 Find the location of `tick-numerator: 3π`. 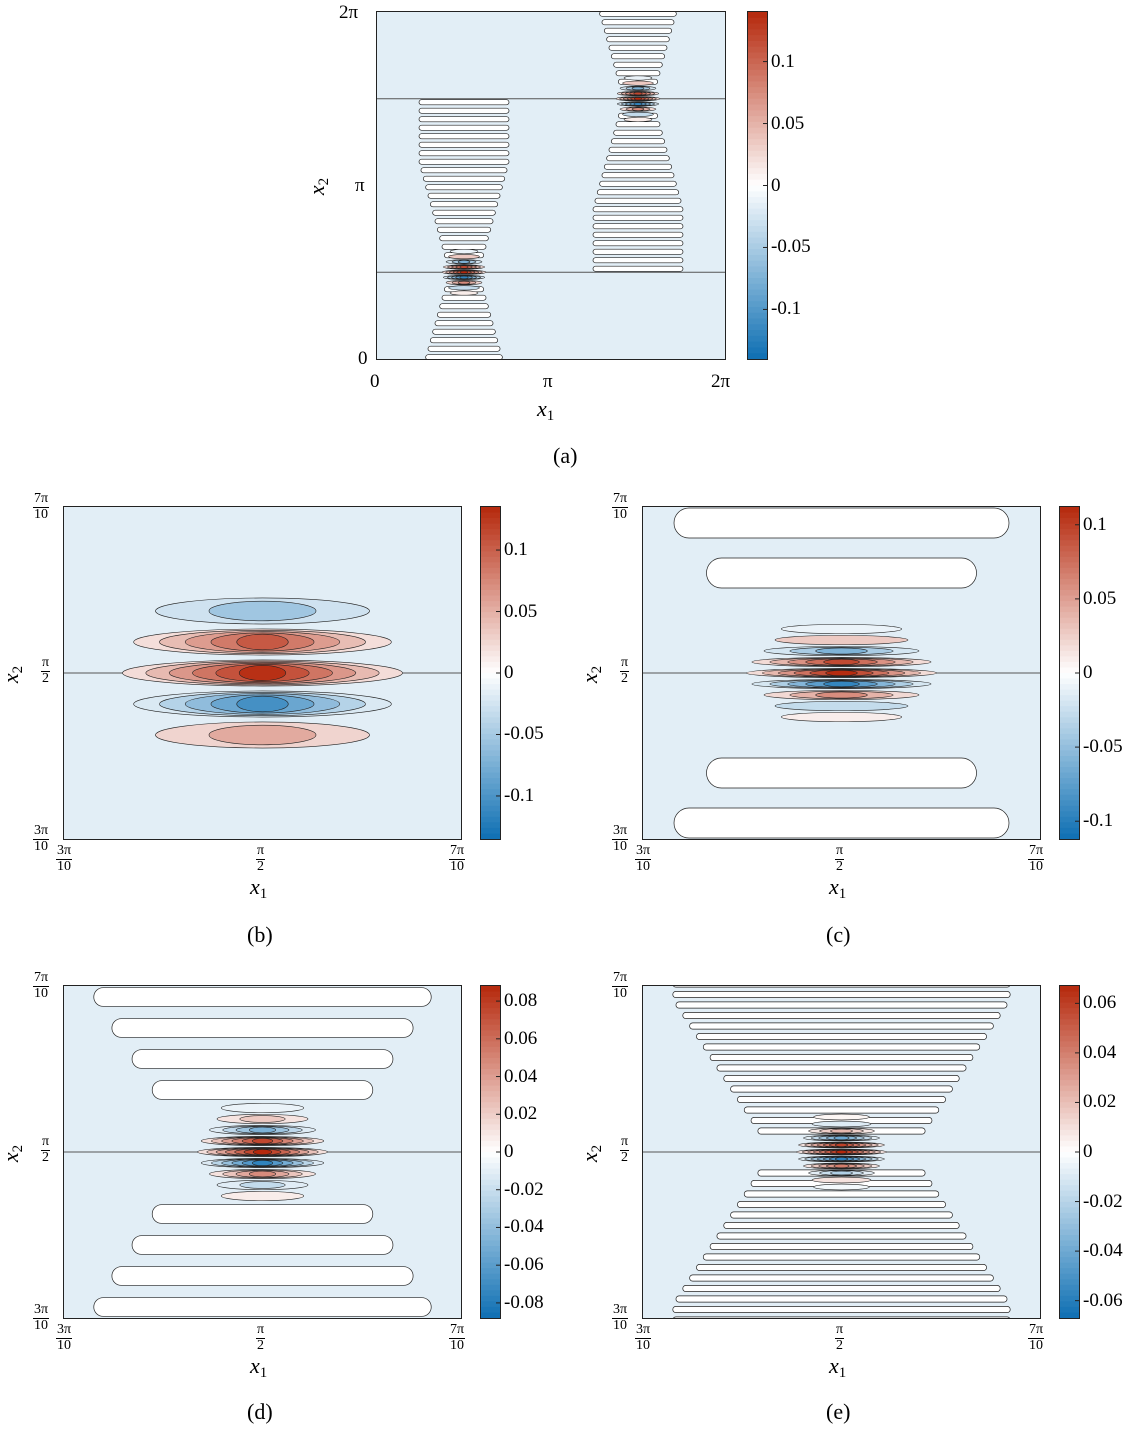

tick-numerator: 3π is located at coordinates (64, 1330).